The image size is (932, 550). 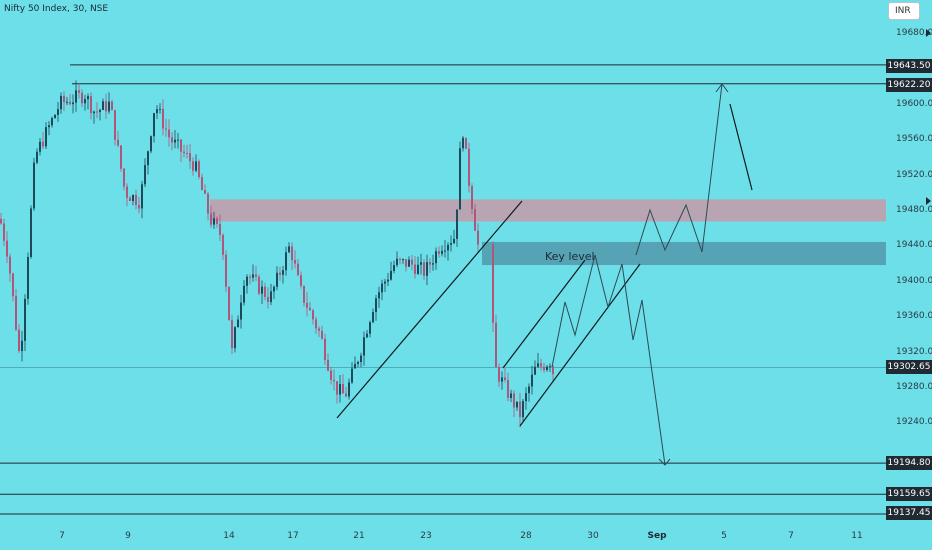 I want to click on price-level-tag: 19643.50, so click(x=909, y=66).